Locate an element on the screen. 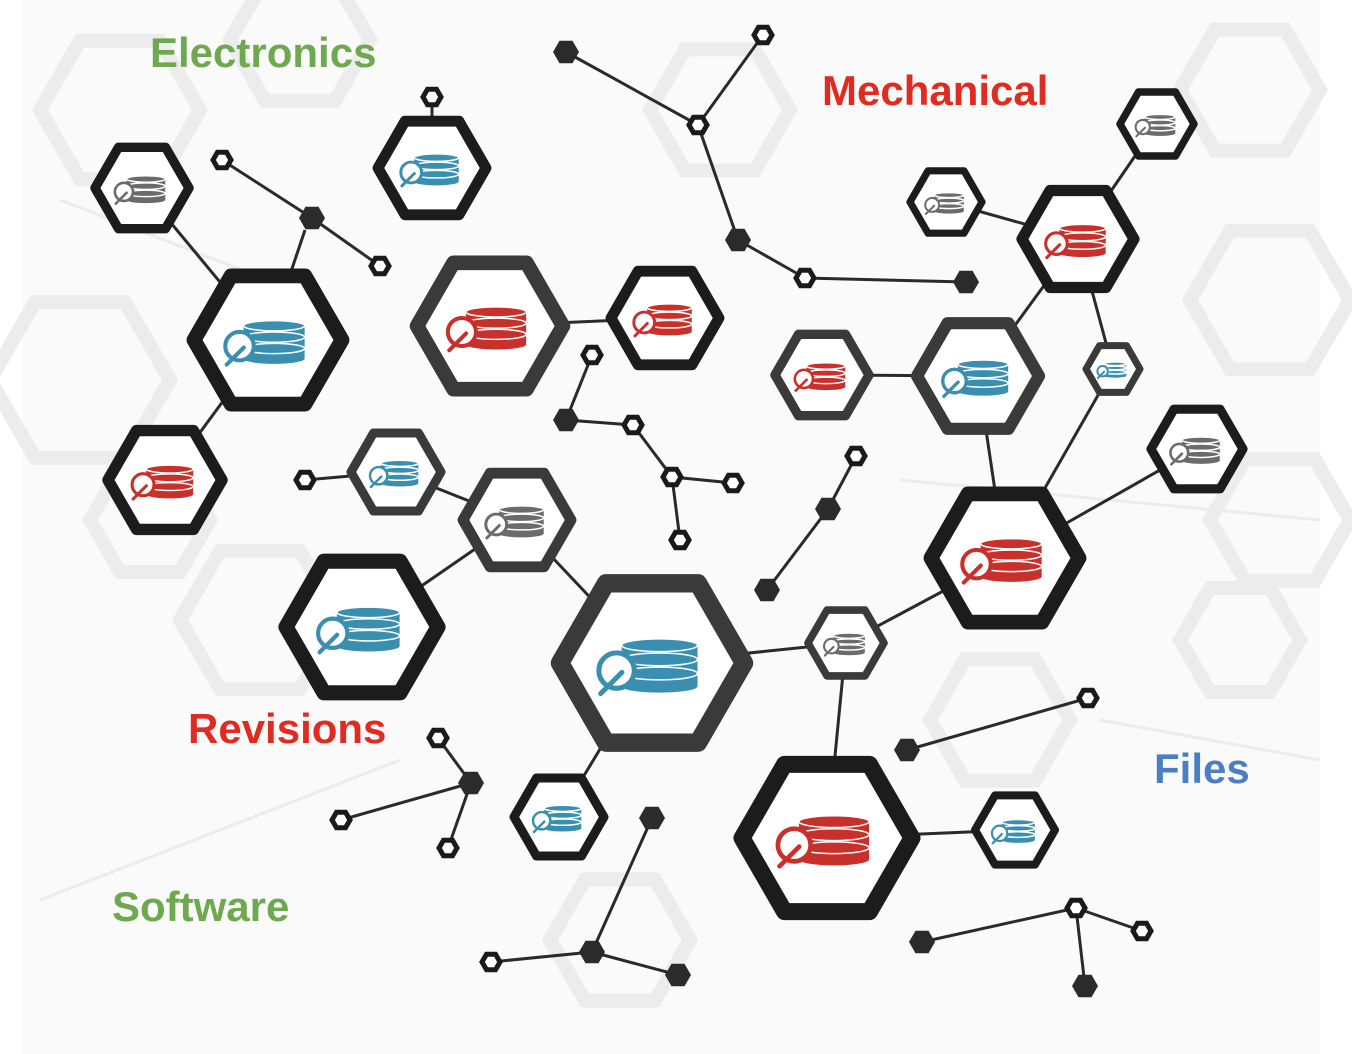 The image size is (1352, 1054). database-pulse-icon is located at coordinates (358, 630).